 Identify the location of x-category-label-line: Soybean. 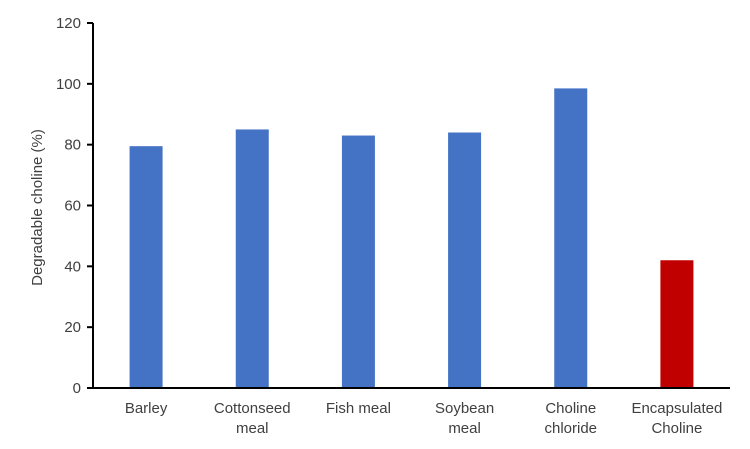
(464, 408).